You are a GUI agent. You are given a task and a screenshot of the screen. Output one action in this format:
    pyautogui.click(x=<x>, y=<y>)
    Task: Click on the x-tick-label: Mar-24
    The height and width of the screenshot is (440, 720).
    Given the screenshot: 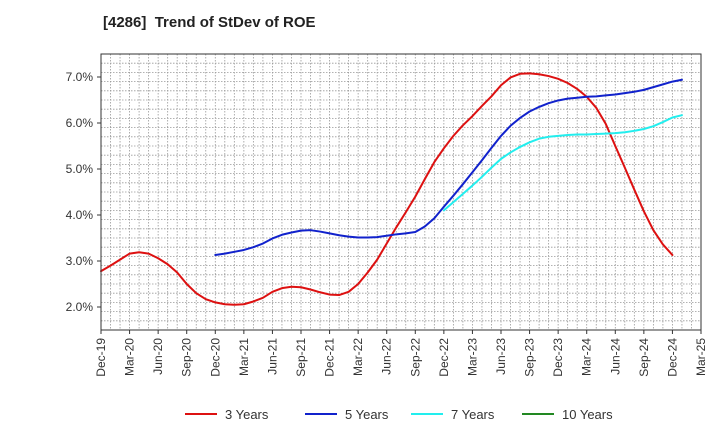 What is the action you would take?
    pyautogui.click(x=587, y=357)
    